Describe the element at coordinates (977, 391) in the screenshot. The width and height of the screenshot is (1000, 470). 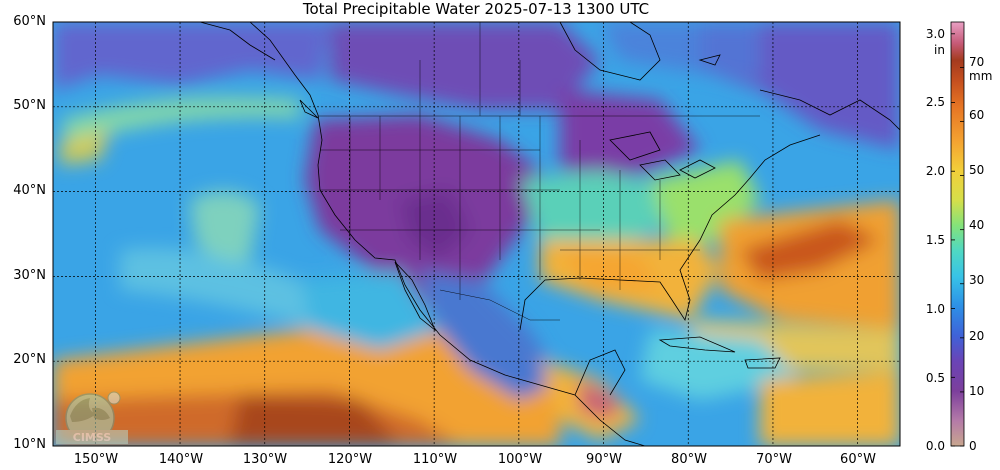
I see `cb-mm-label-10: 10` at that location.